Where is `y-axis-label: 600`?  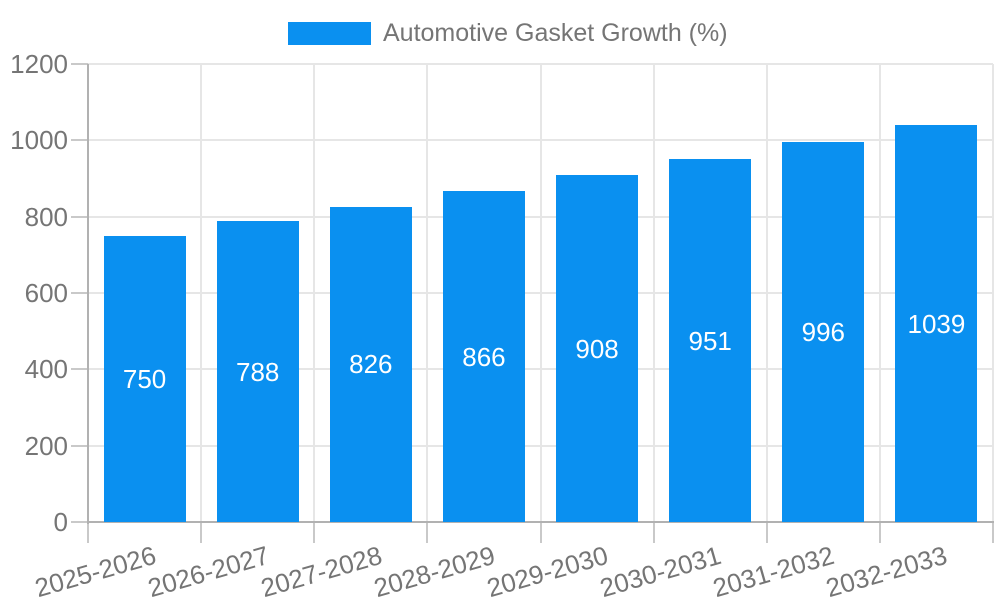 y-axis-label: 600 is located at coordinates (46, 293).